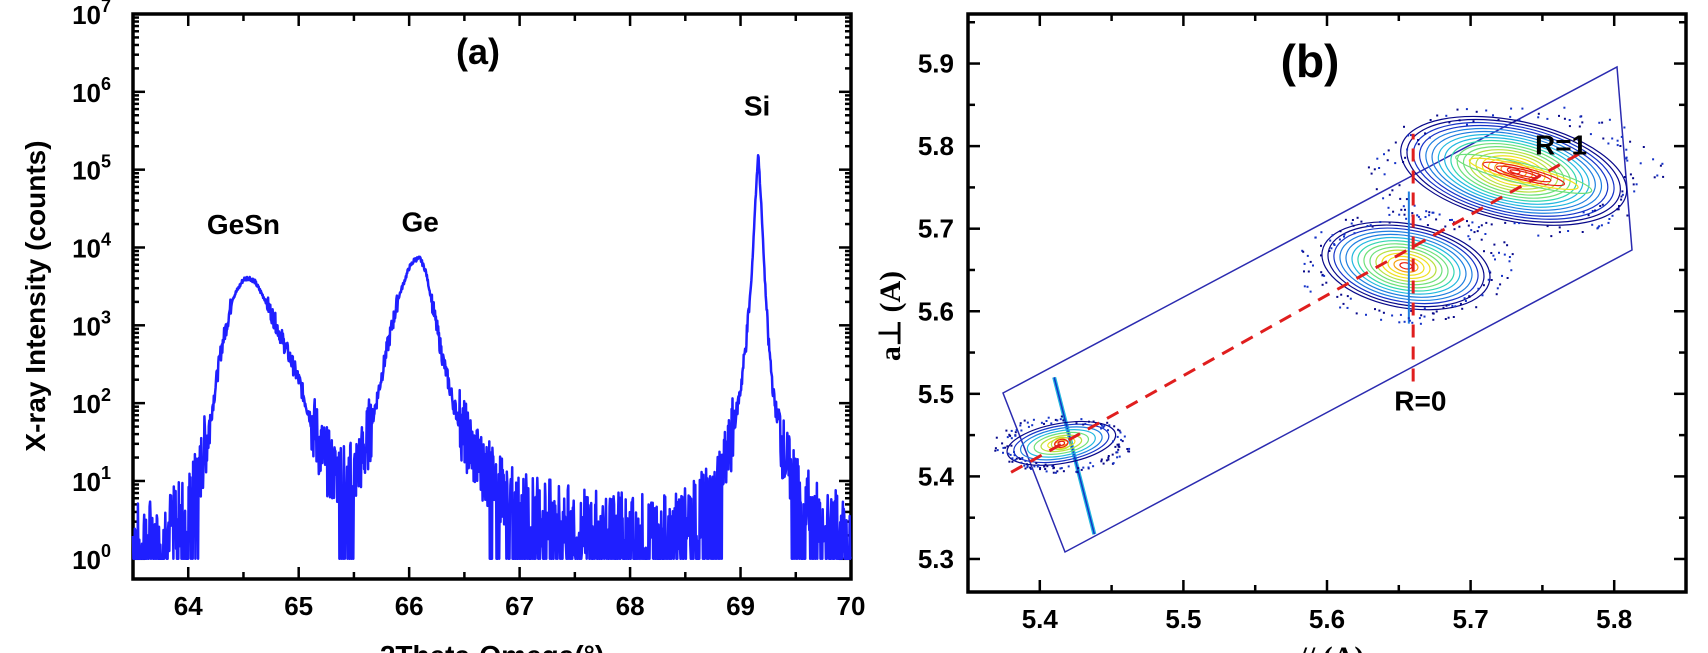  I want to click on y-tick-label: 10², so click(91, 402).